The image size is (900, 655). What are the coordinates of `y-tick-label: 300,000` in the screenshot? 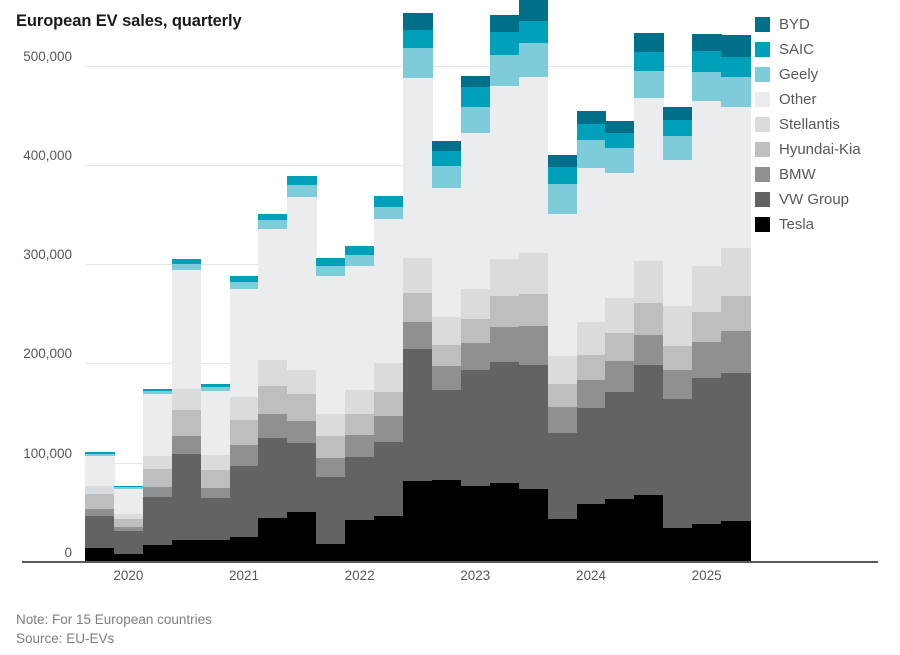 It's located at (47, 255).